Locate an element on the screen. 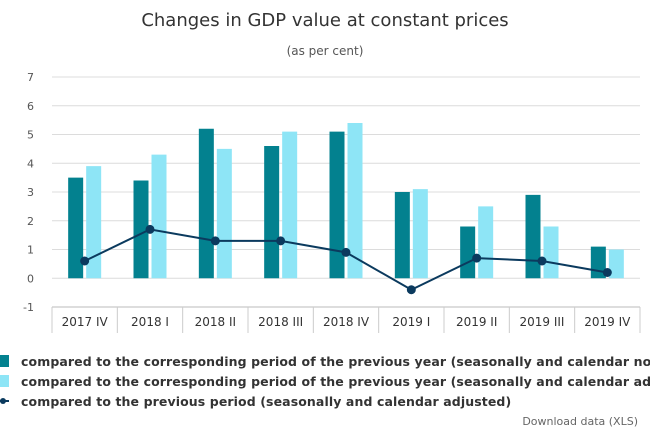 The image size is (650, 433). y-tick-label: 5 is located at coordinates (30, 135).